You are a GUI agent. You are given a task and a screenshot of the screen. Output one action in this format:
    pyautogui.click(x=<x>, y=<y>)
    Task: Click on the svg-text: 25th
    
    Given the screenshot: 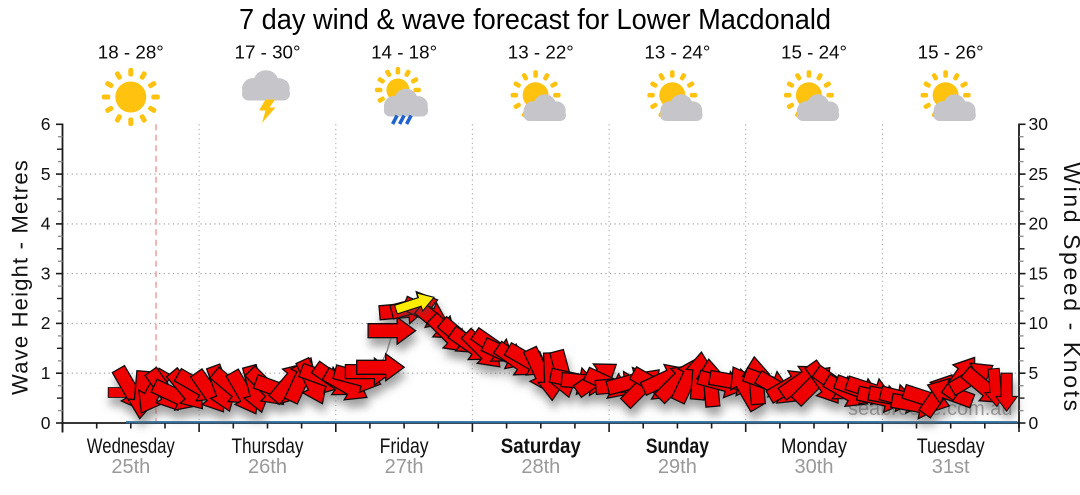 What is the action you would take?
    pyautogui.click(x=130, y=467)
    